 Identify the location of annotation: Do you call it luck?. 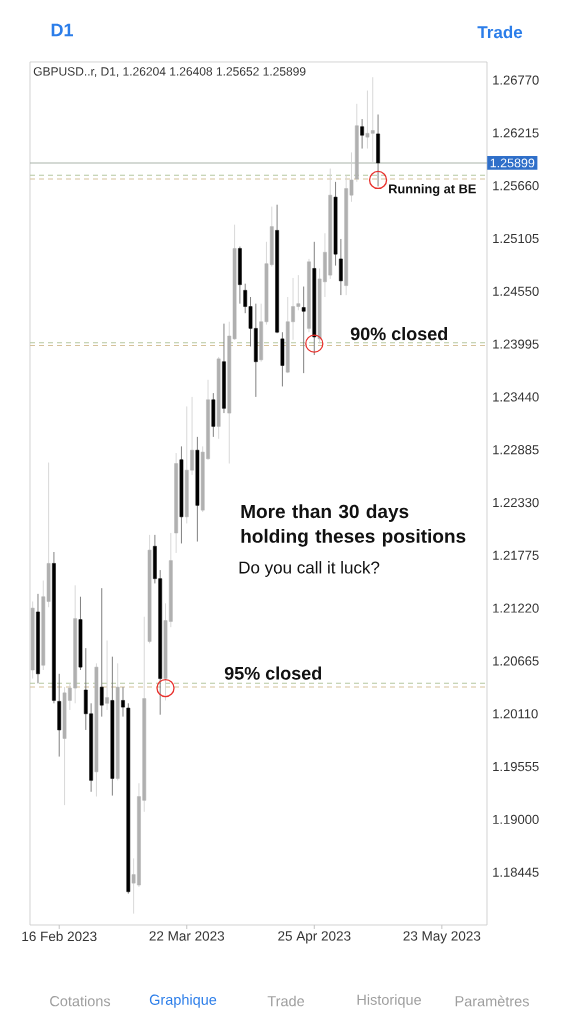
(309, 569).